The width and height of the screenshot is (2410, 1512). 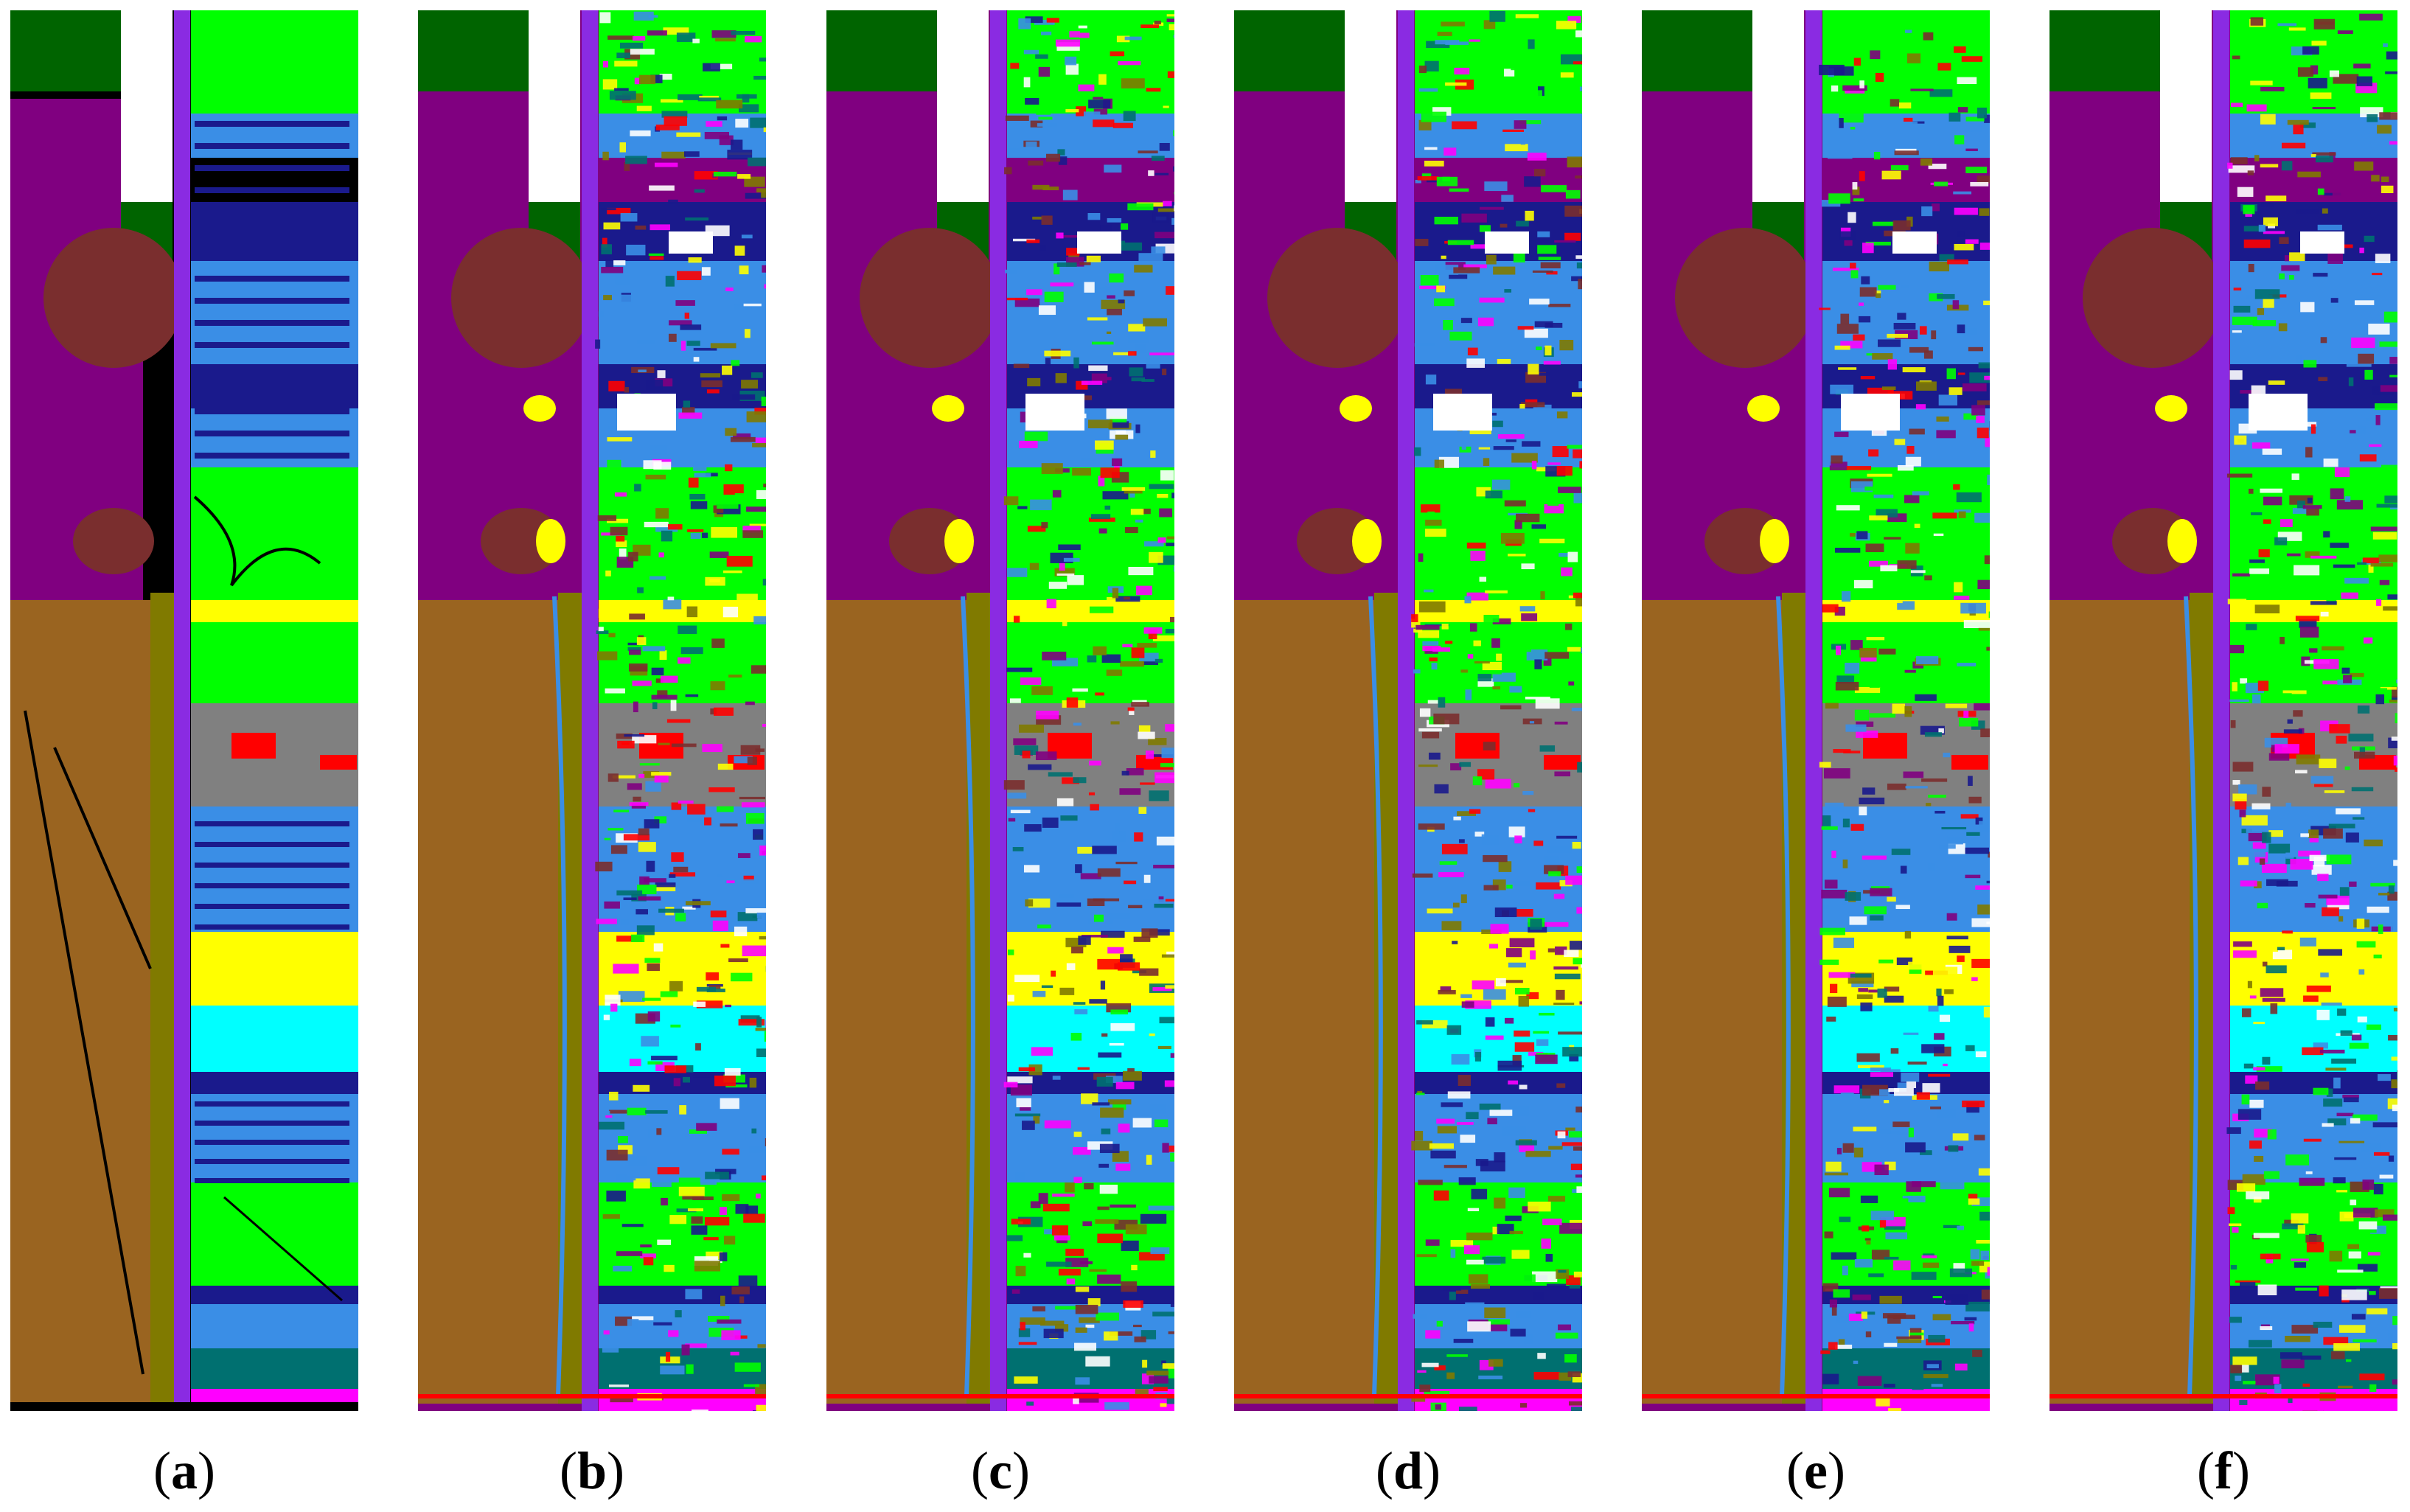 I want to click on caption-e: (e), so click(x=1816, y=1470).